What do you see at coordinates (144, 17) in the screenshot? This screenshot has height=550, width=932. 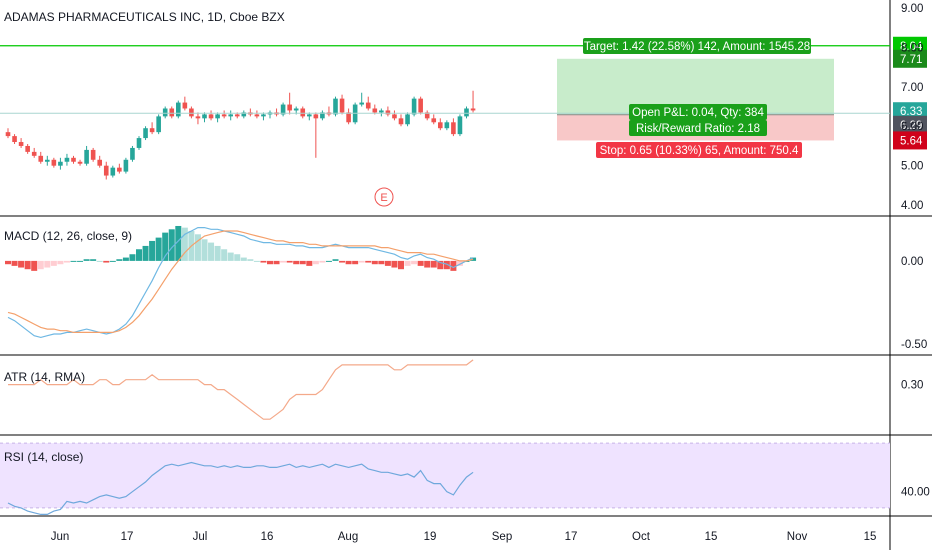 I see `chart-title: ADAMAS PHARMACEUTICALS INC, 1D, Cboe BZX` at bounding box center [144, 17].